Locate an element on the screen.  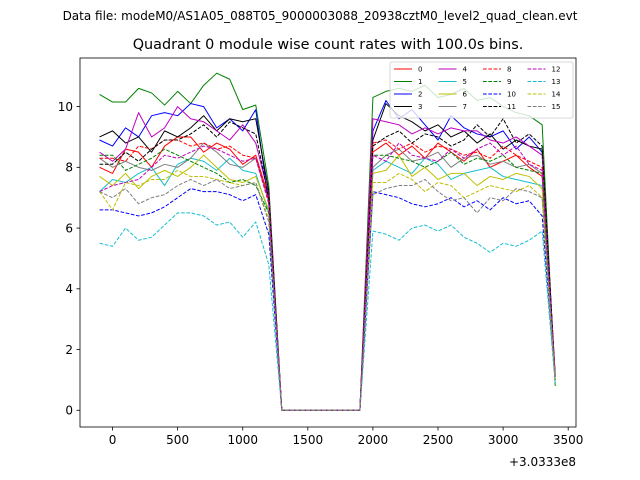
x-tick-label: 0 is located at coordinates (113, 440).